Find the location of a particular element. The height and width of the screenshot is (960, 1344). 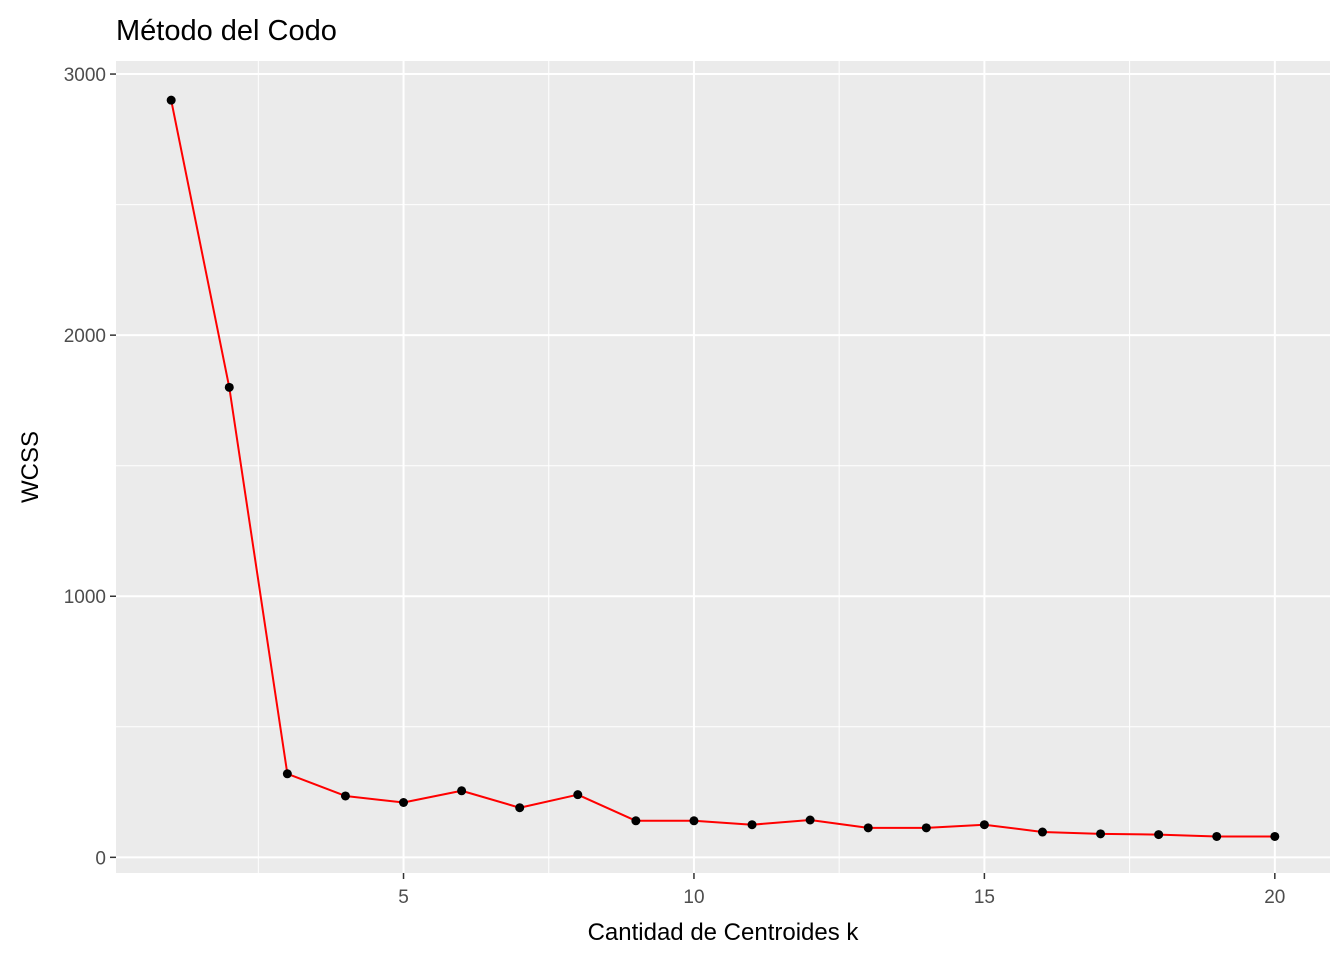

x-axis-title: Cantidad de Centroides k is located at coordinates (724, 932).